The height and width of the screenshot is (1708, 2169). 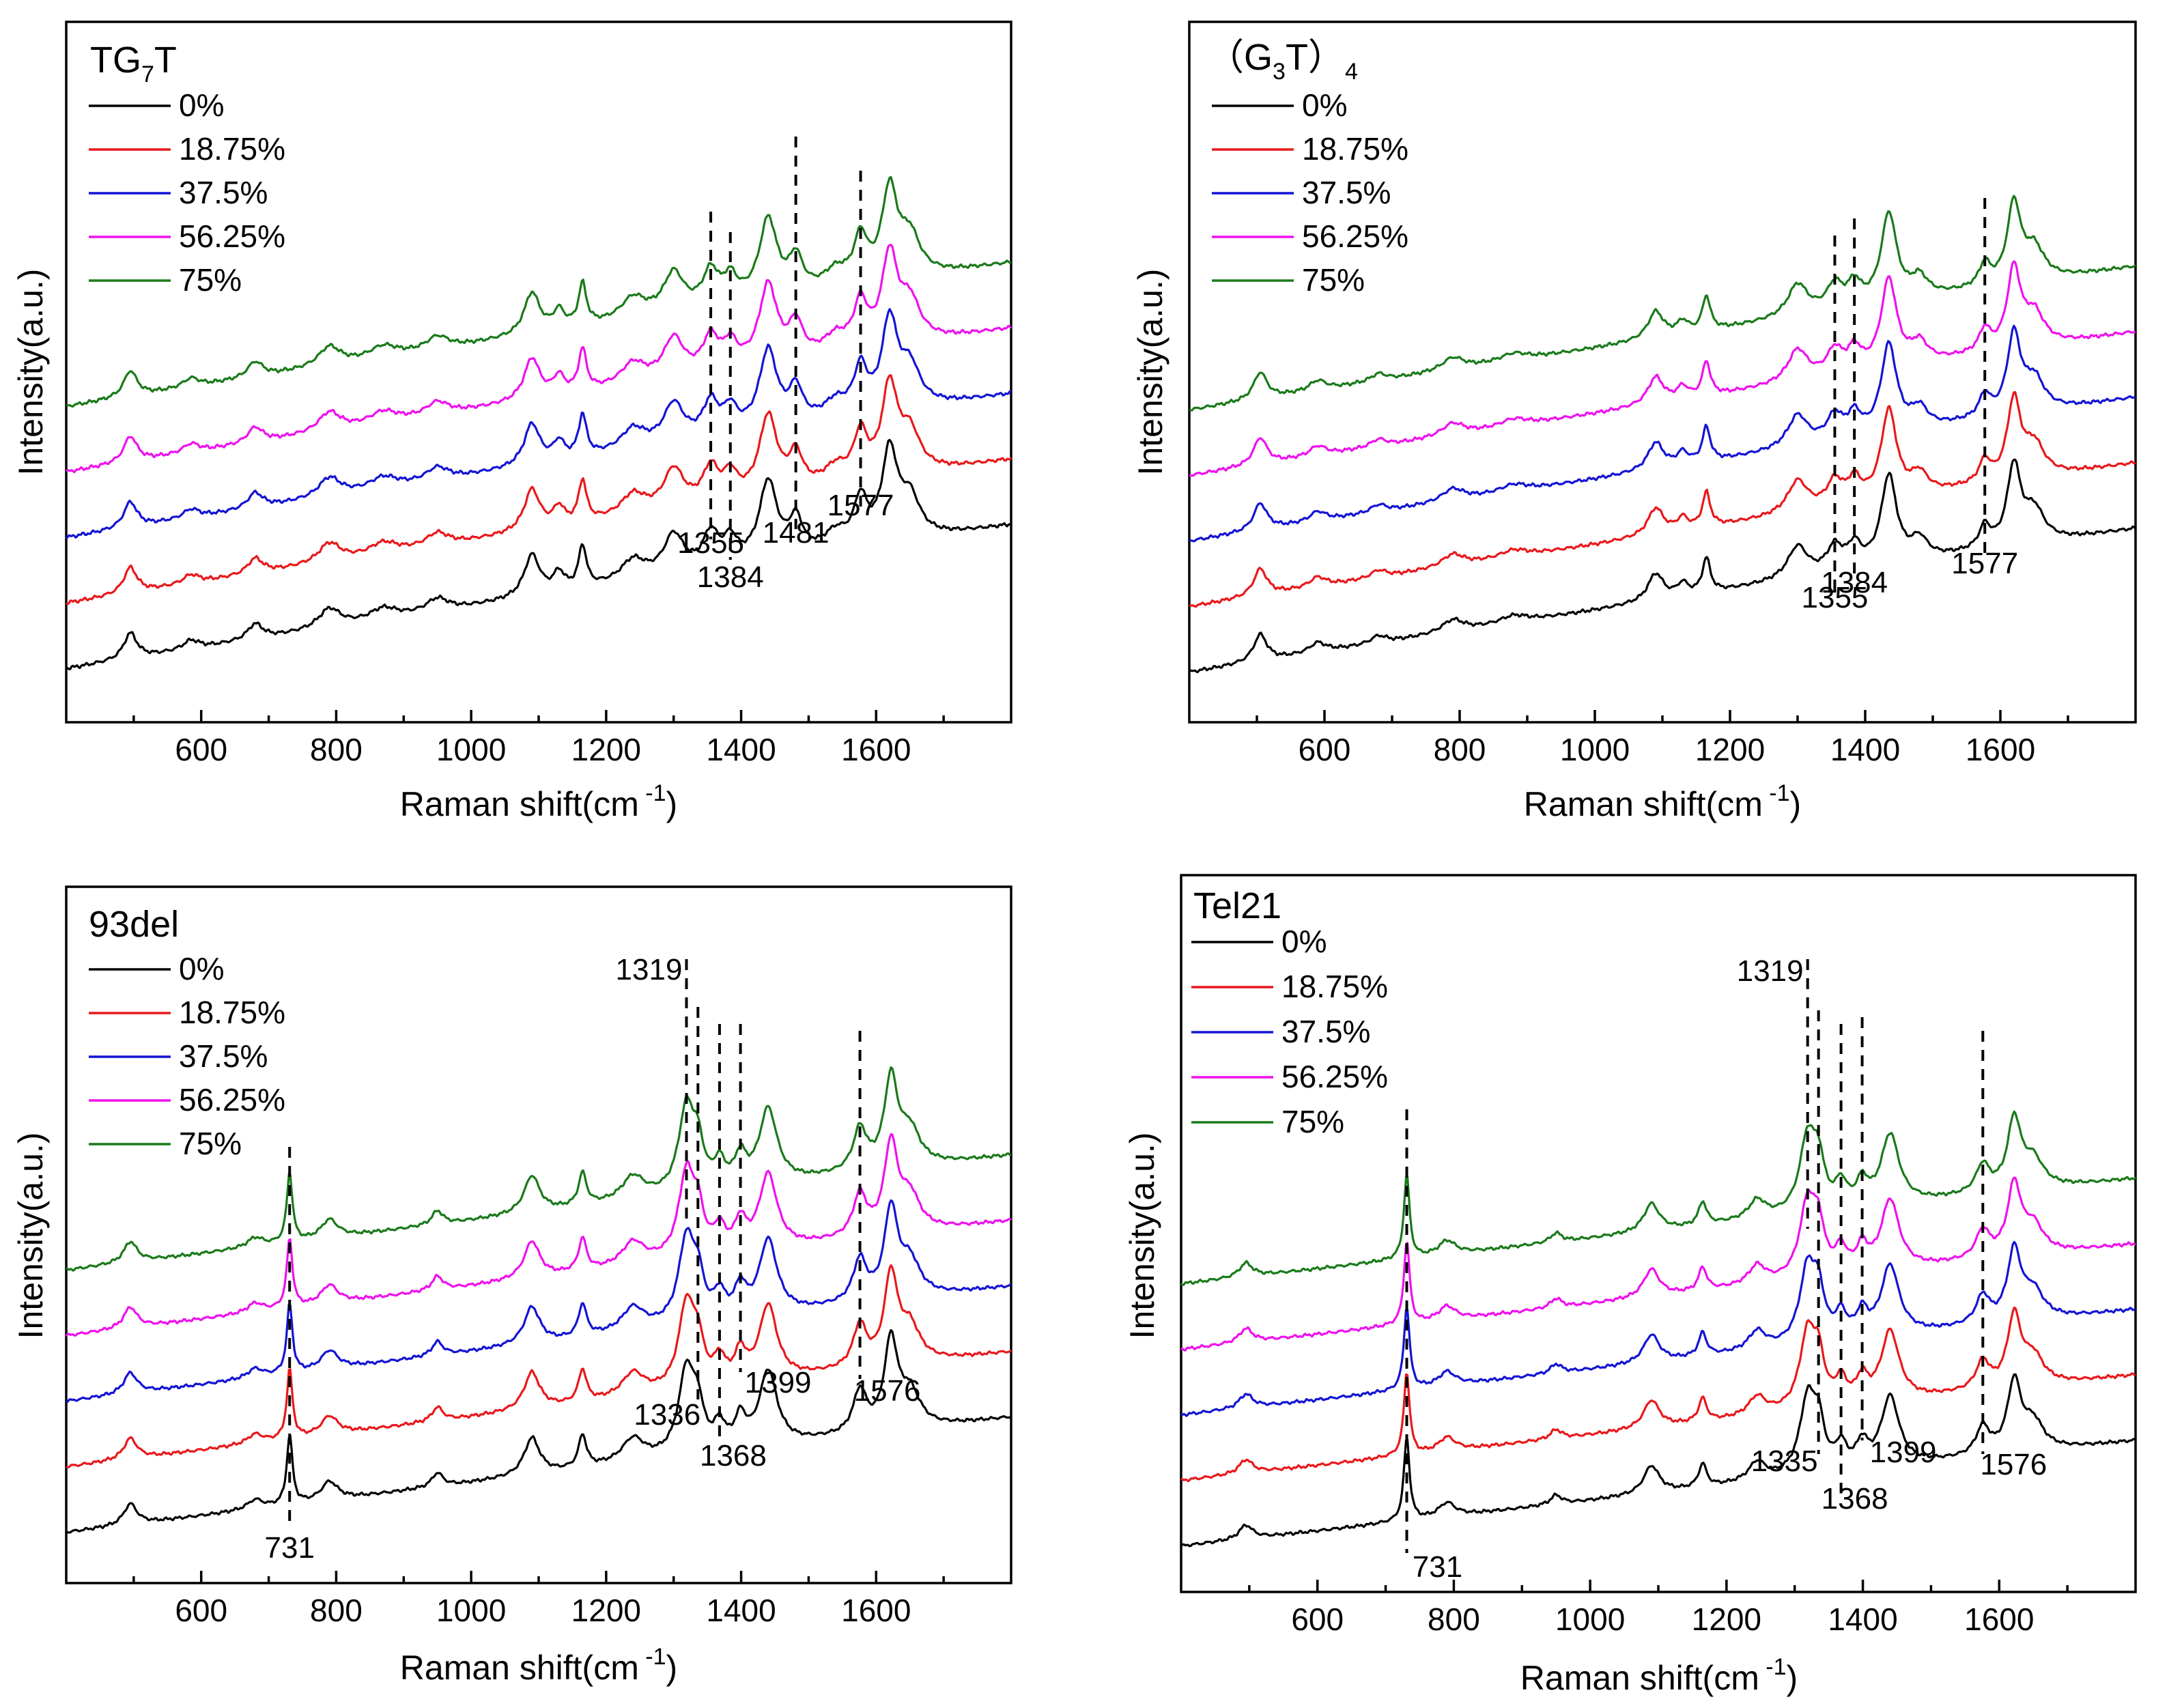 I want to click on peak-label: 1481, so click(x=796, y=533).